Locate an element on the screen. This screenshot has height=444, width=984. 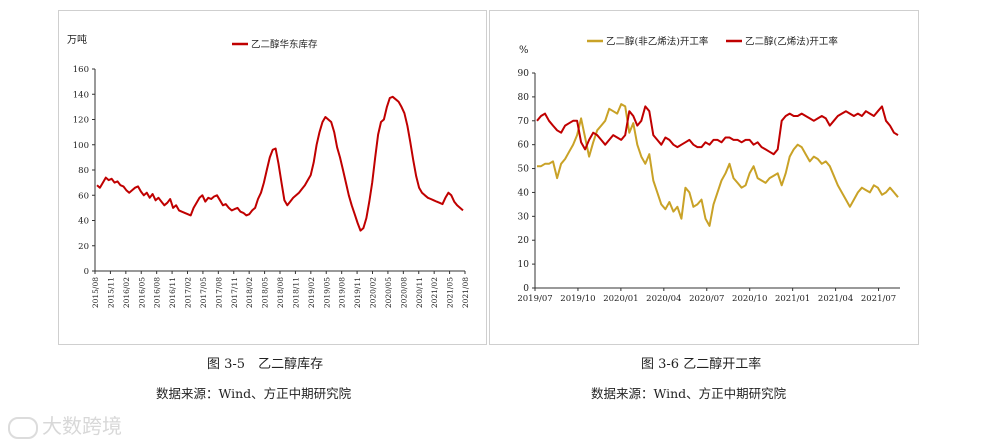
right-chart-x-tick-label: 2021/01 is located at coordinates (792, 299).